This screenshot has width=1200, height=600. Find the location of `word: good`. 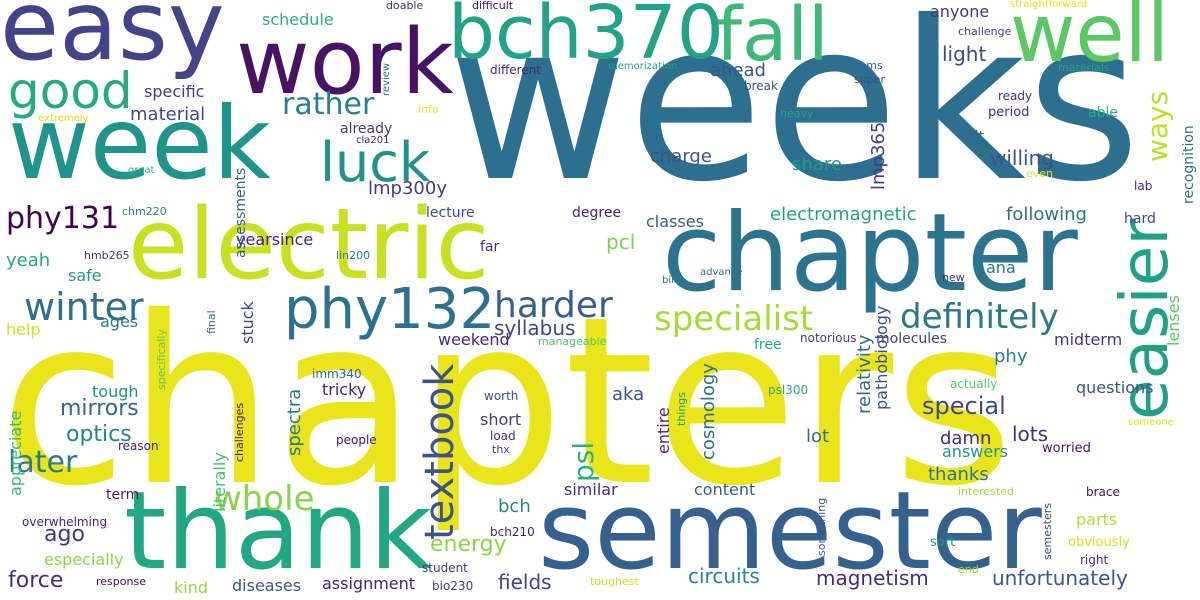

word: good is located at coordinates (70, 91).